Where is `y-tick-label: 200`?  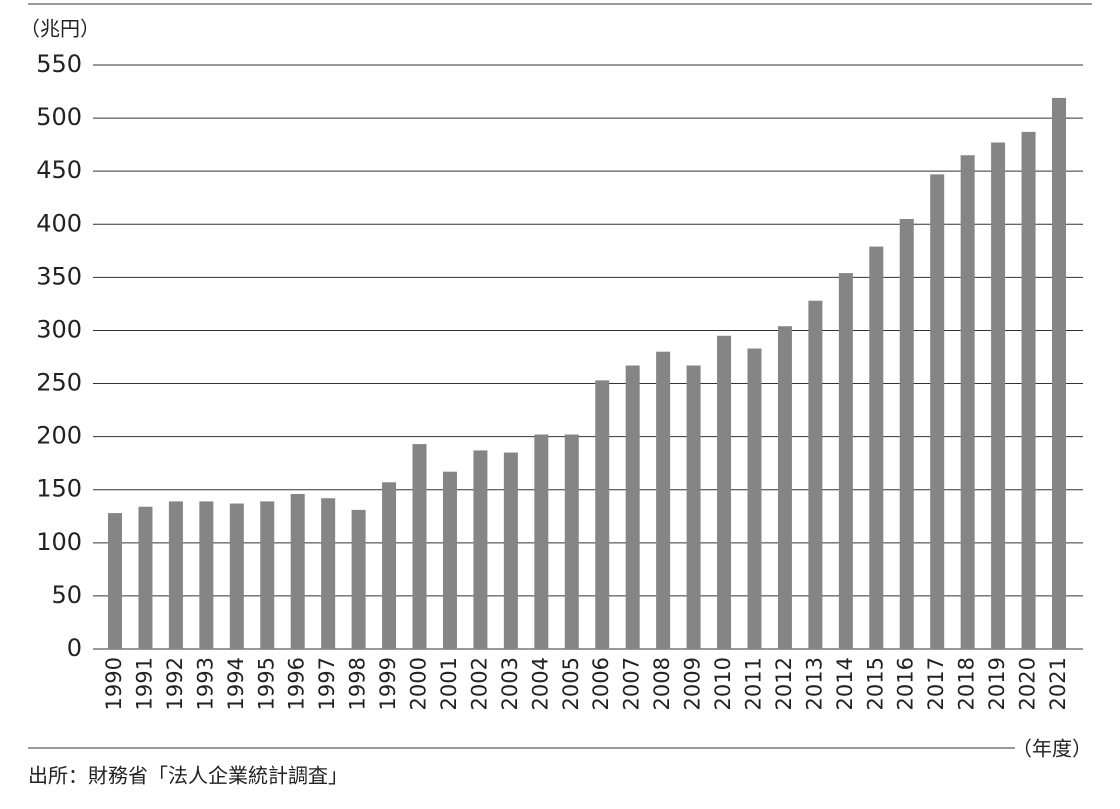 y-tick-label: 200 is located at coordinates (59, 436).